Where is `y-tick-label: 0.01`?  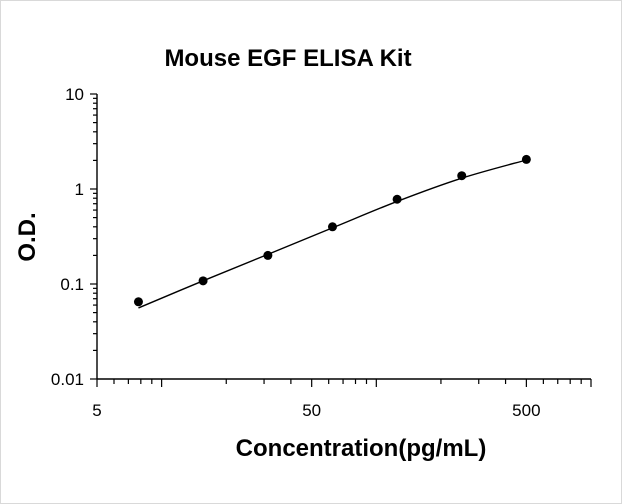 y-tick-label: 0.01 is located at coordinates (67, 379).